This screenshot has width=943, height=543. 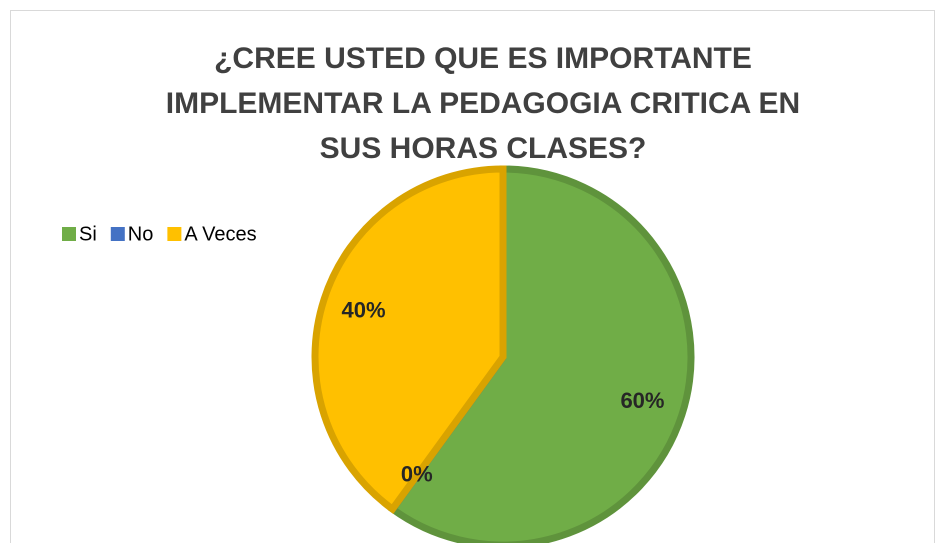 I want to click on legend-label: Si, so click(x=88, y=234).